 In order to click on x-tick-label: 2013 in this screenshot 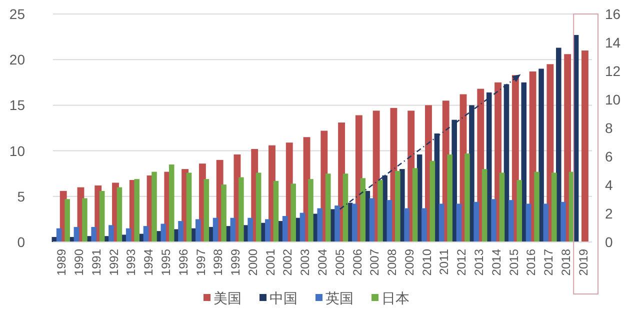, I will do `click(479, 262)`.